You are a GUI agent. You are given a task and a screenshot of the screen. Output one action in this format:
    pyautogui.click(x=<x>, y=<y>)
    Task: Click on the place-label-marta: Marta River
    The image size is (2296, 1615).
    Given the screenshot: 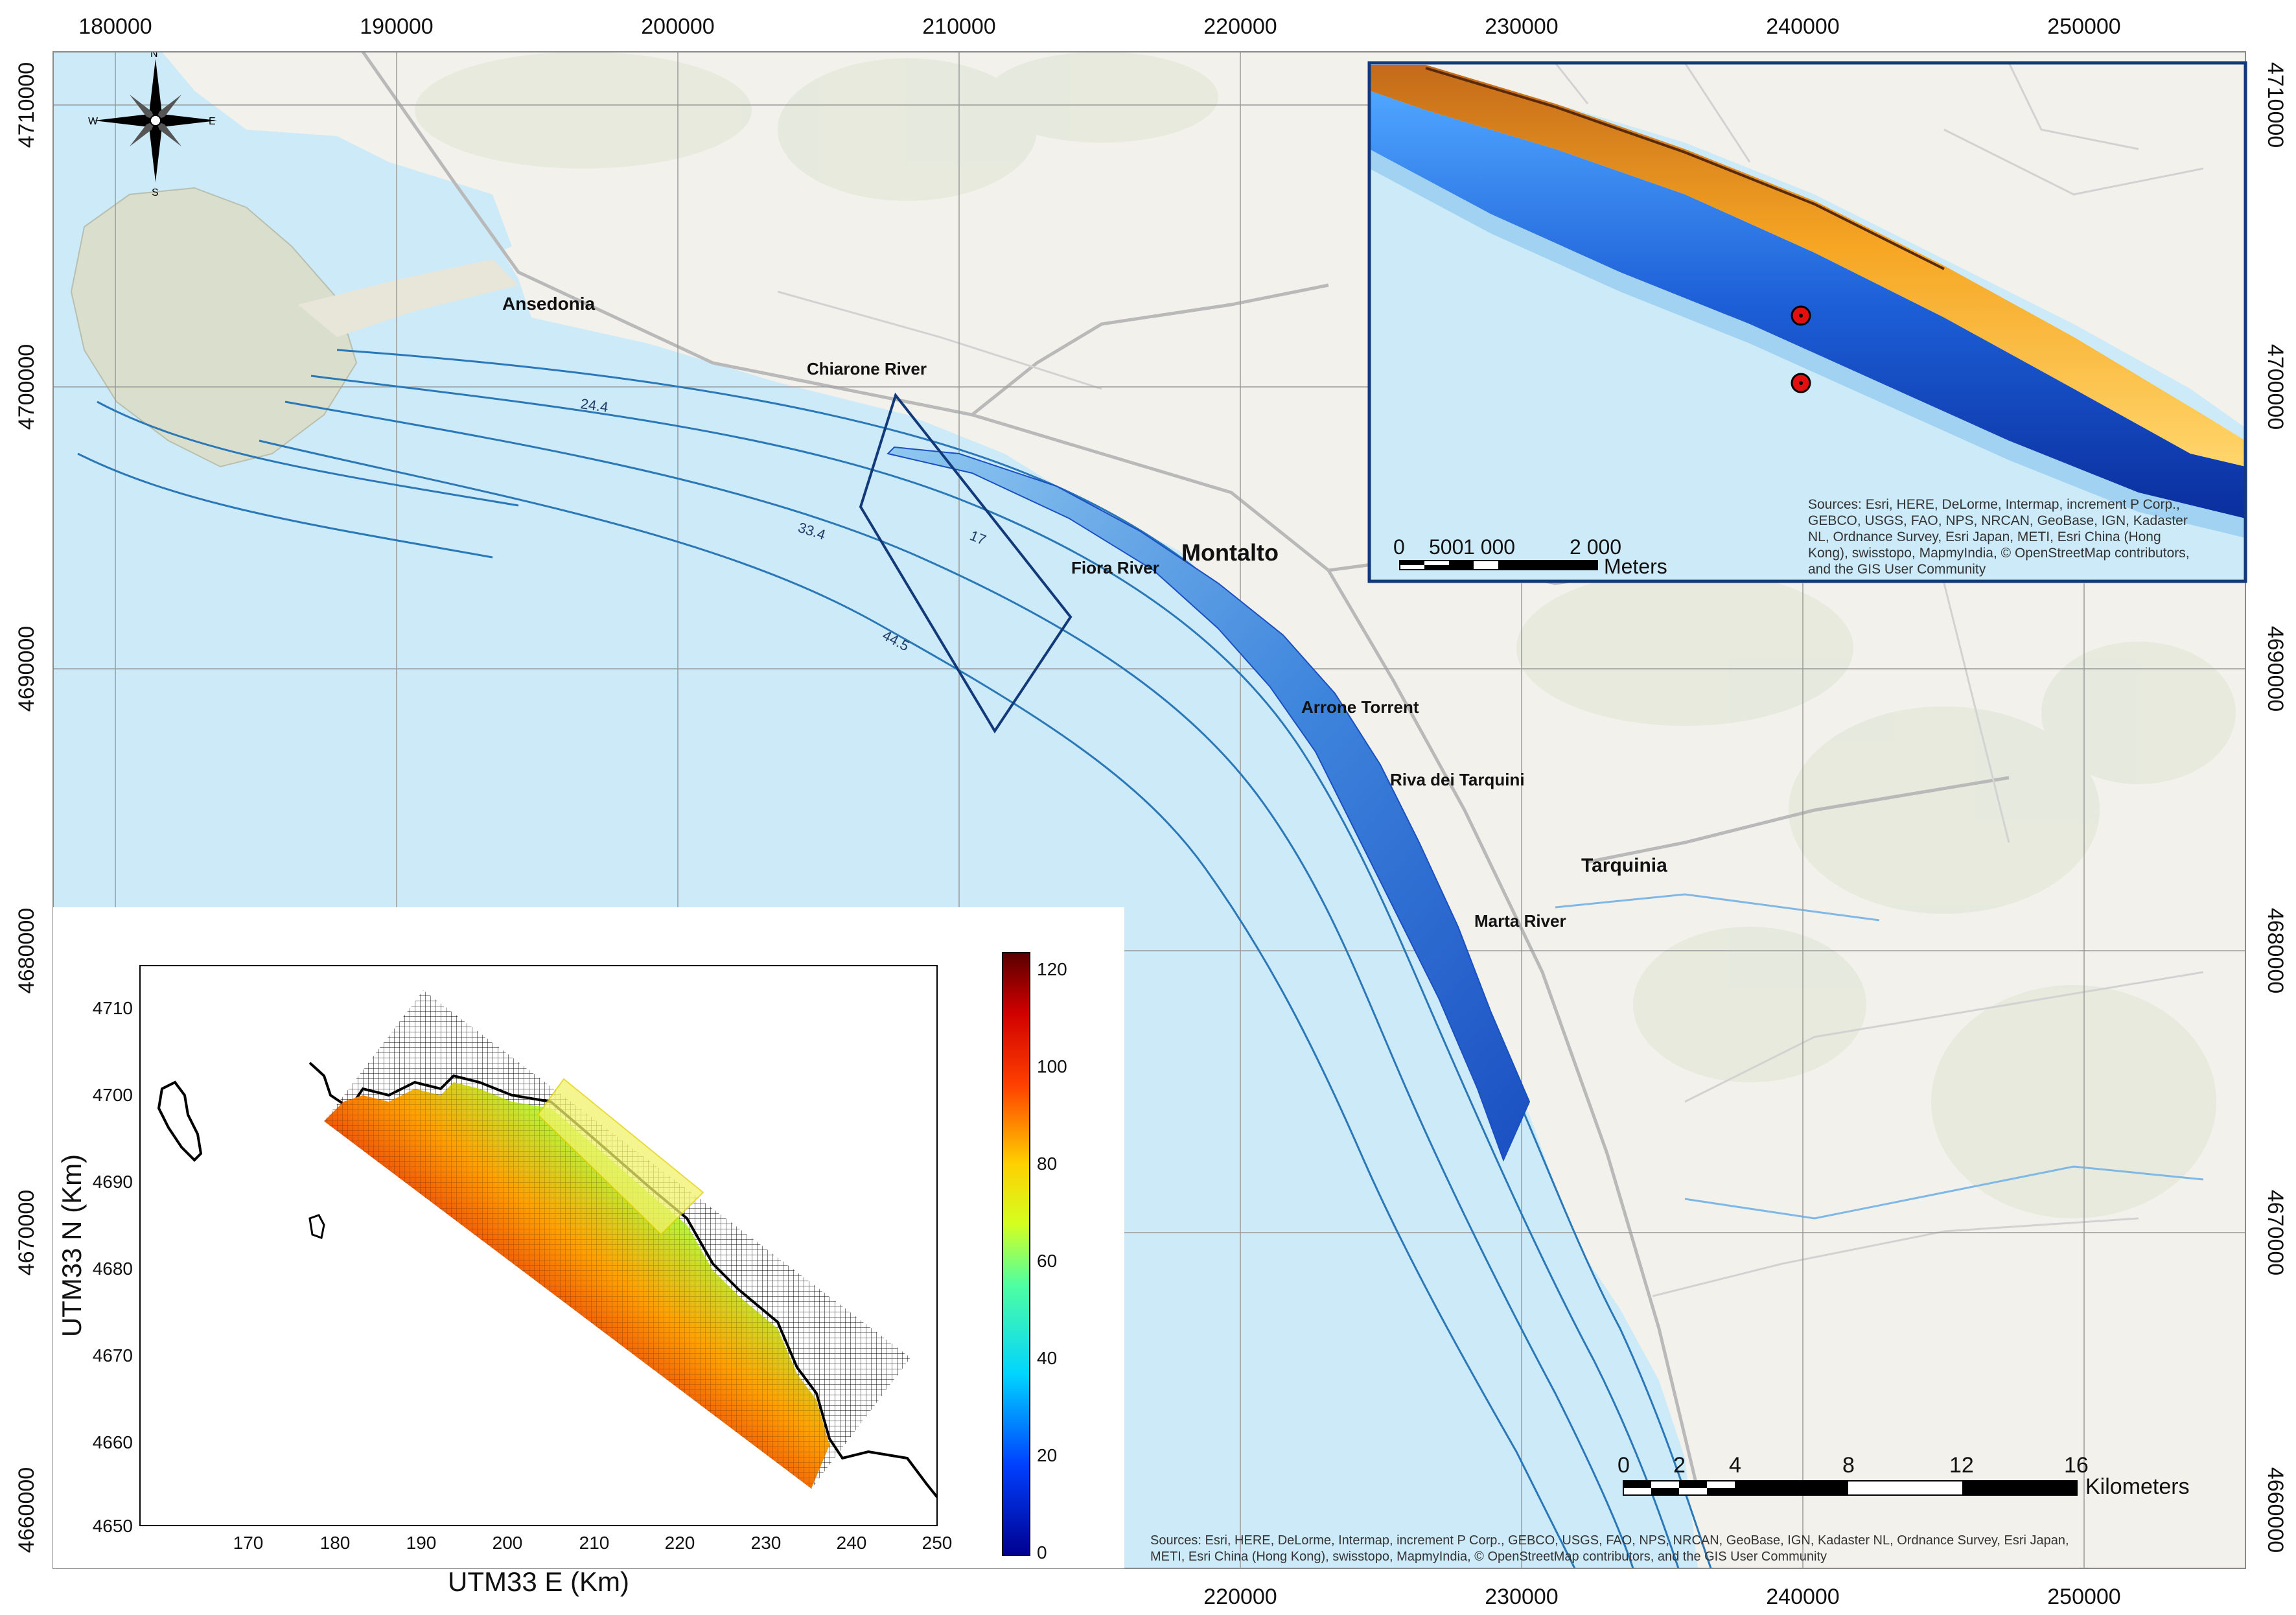 What is the action you would take?
    pyautogui.click(x=1520, y=921)
    